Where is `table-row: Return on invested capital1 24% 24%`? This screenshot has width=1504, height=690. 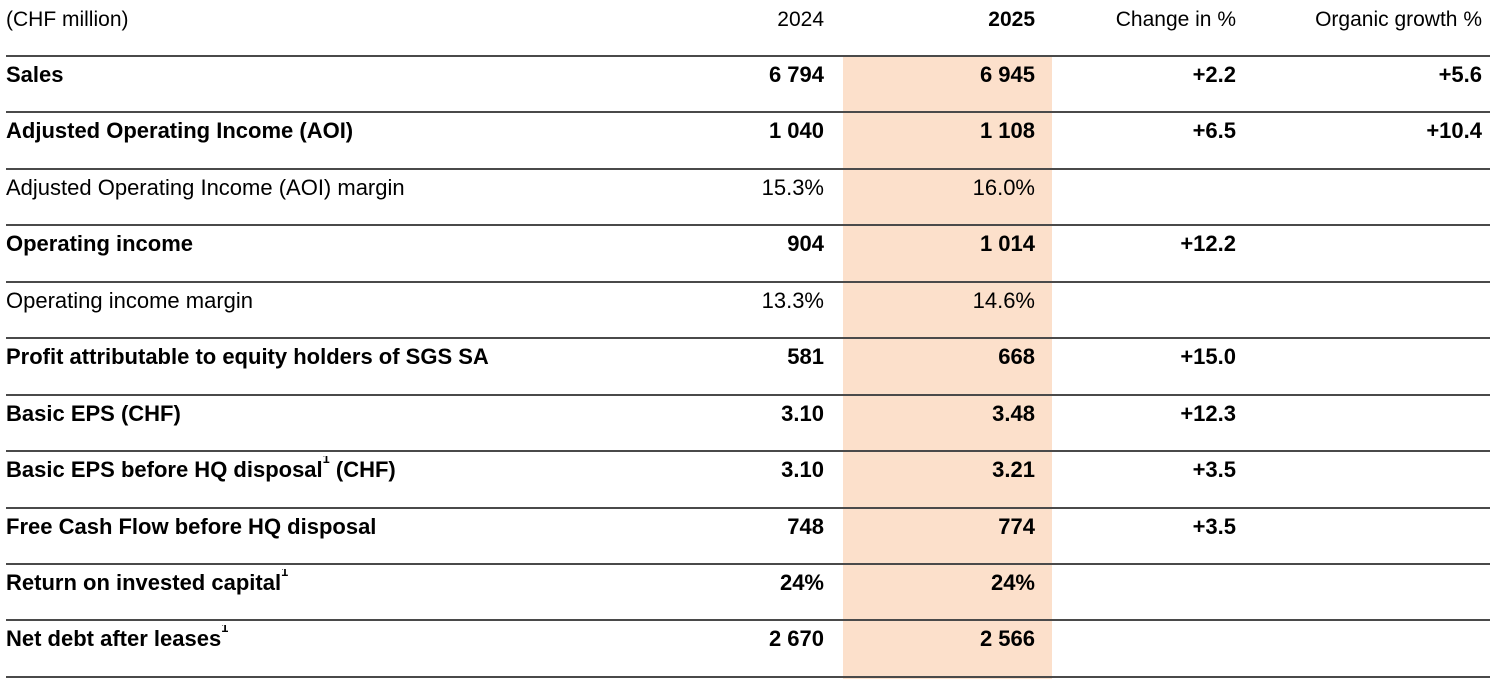 table-row: Return on invested capital1 24% 24% is located at coordinates (748, 590).